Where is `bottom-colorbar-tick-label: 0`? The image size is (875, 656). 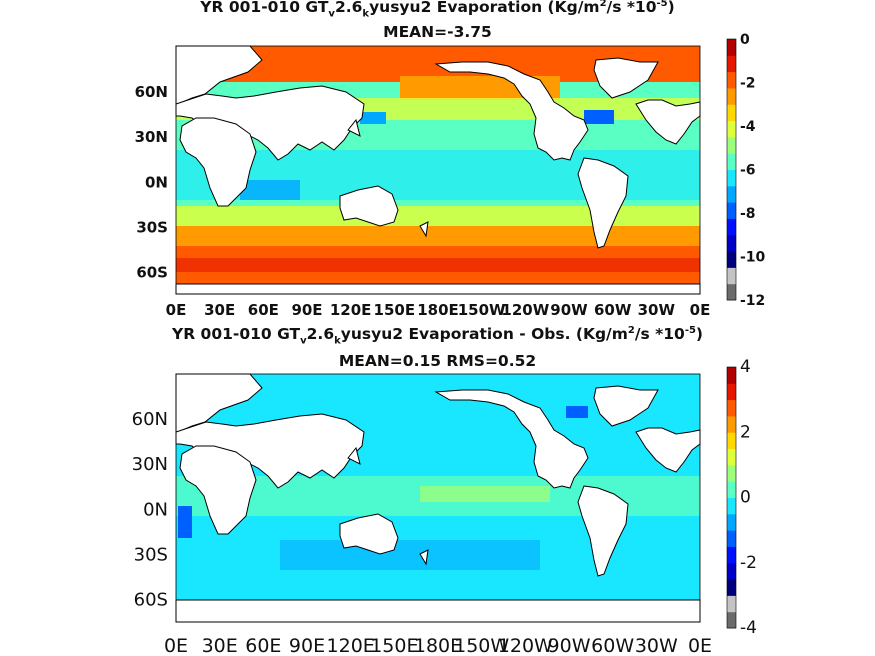 bottom-colorbar-tick-label: 0 is located at coordinates (745, 498).